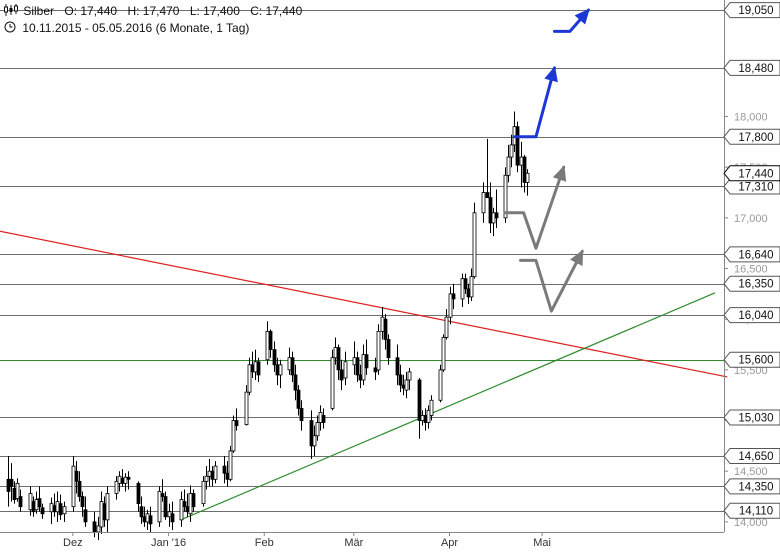 This screenshot has width=780, height=556. I want to click on scenario-arrow, so click(534, 207).